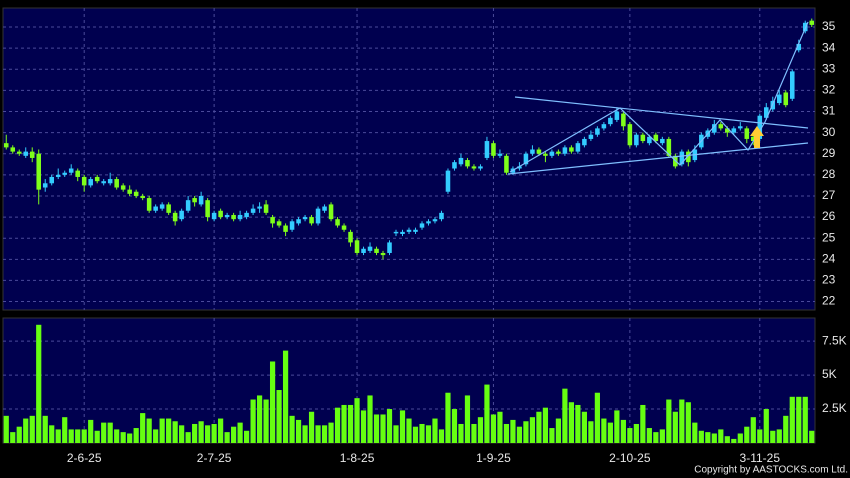 This screenshot has height=478, width=850. What do you see at coordinates (829, 216) in the screenshot?
I see `y-tick-label: 26` at bounding box center [829, 216].